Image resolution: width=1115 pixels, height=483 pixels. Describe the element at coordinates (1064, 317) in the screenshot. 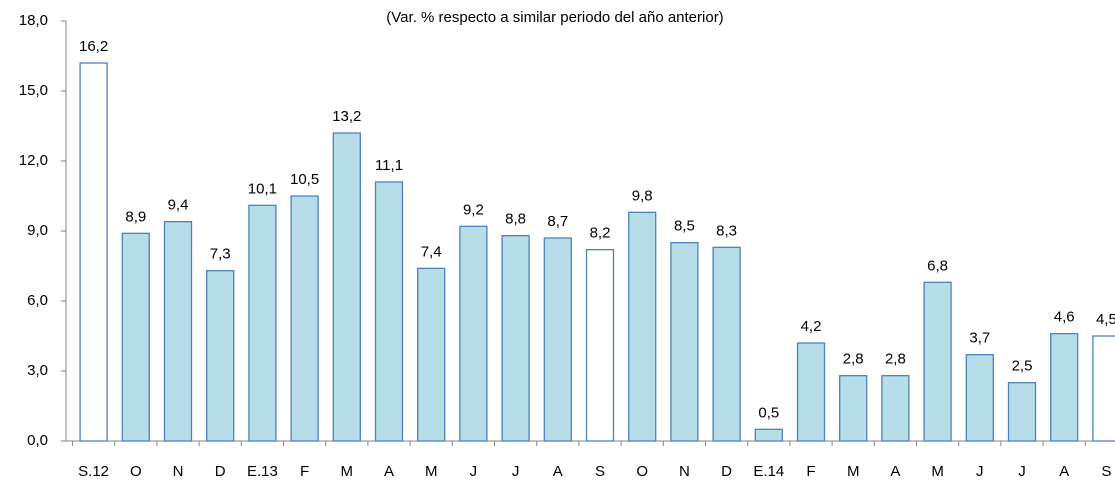

I see `value-label: 4,6` at that location.